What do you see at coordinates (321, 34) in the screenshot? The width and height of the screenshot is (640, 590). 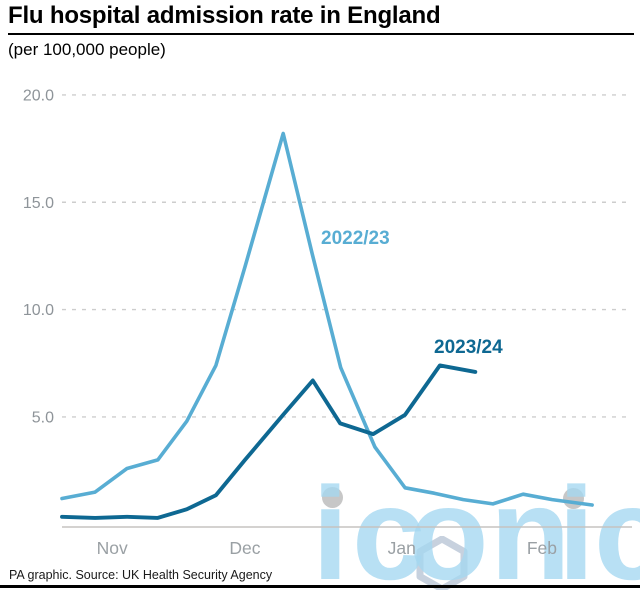 I see `title-divider` at bounding box center [321, 34].